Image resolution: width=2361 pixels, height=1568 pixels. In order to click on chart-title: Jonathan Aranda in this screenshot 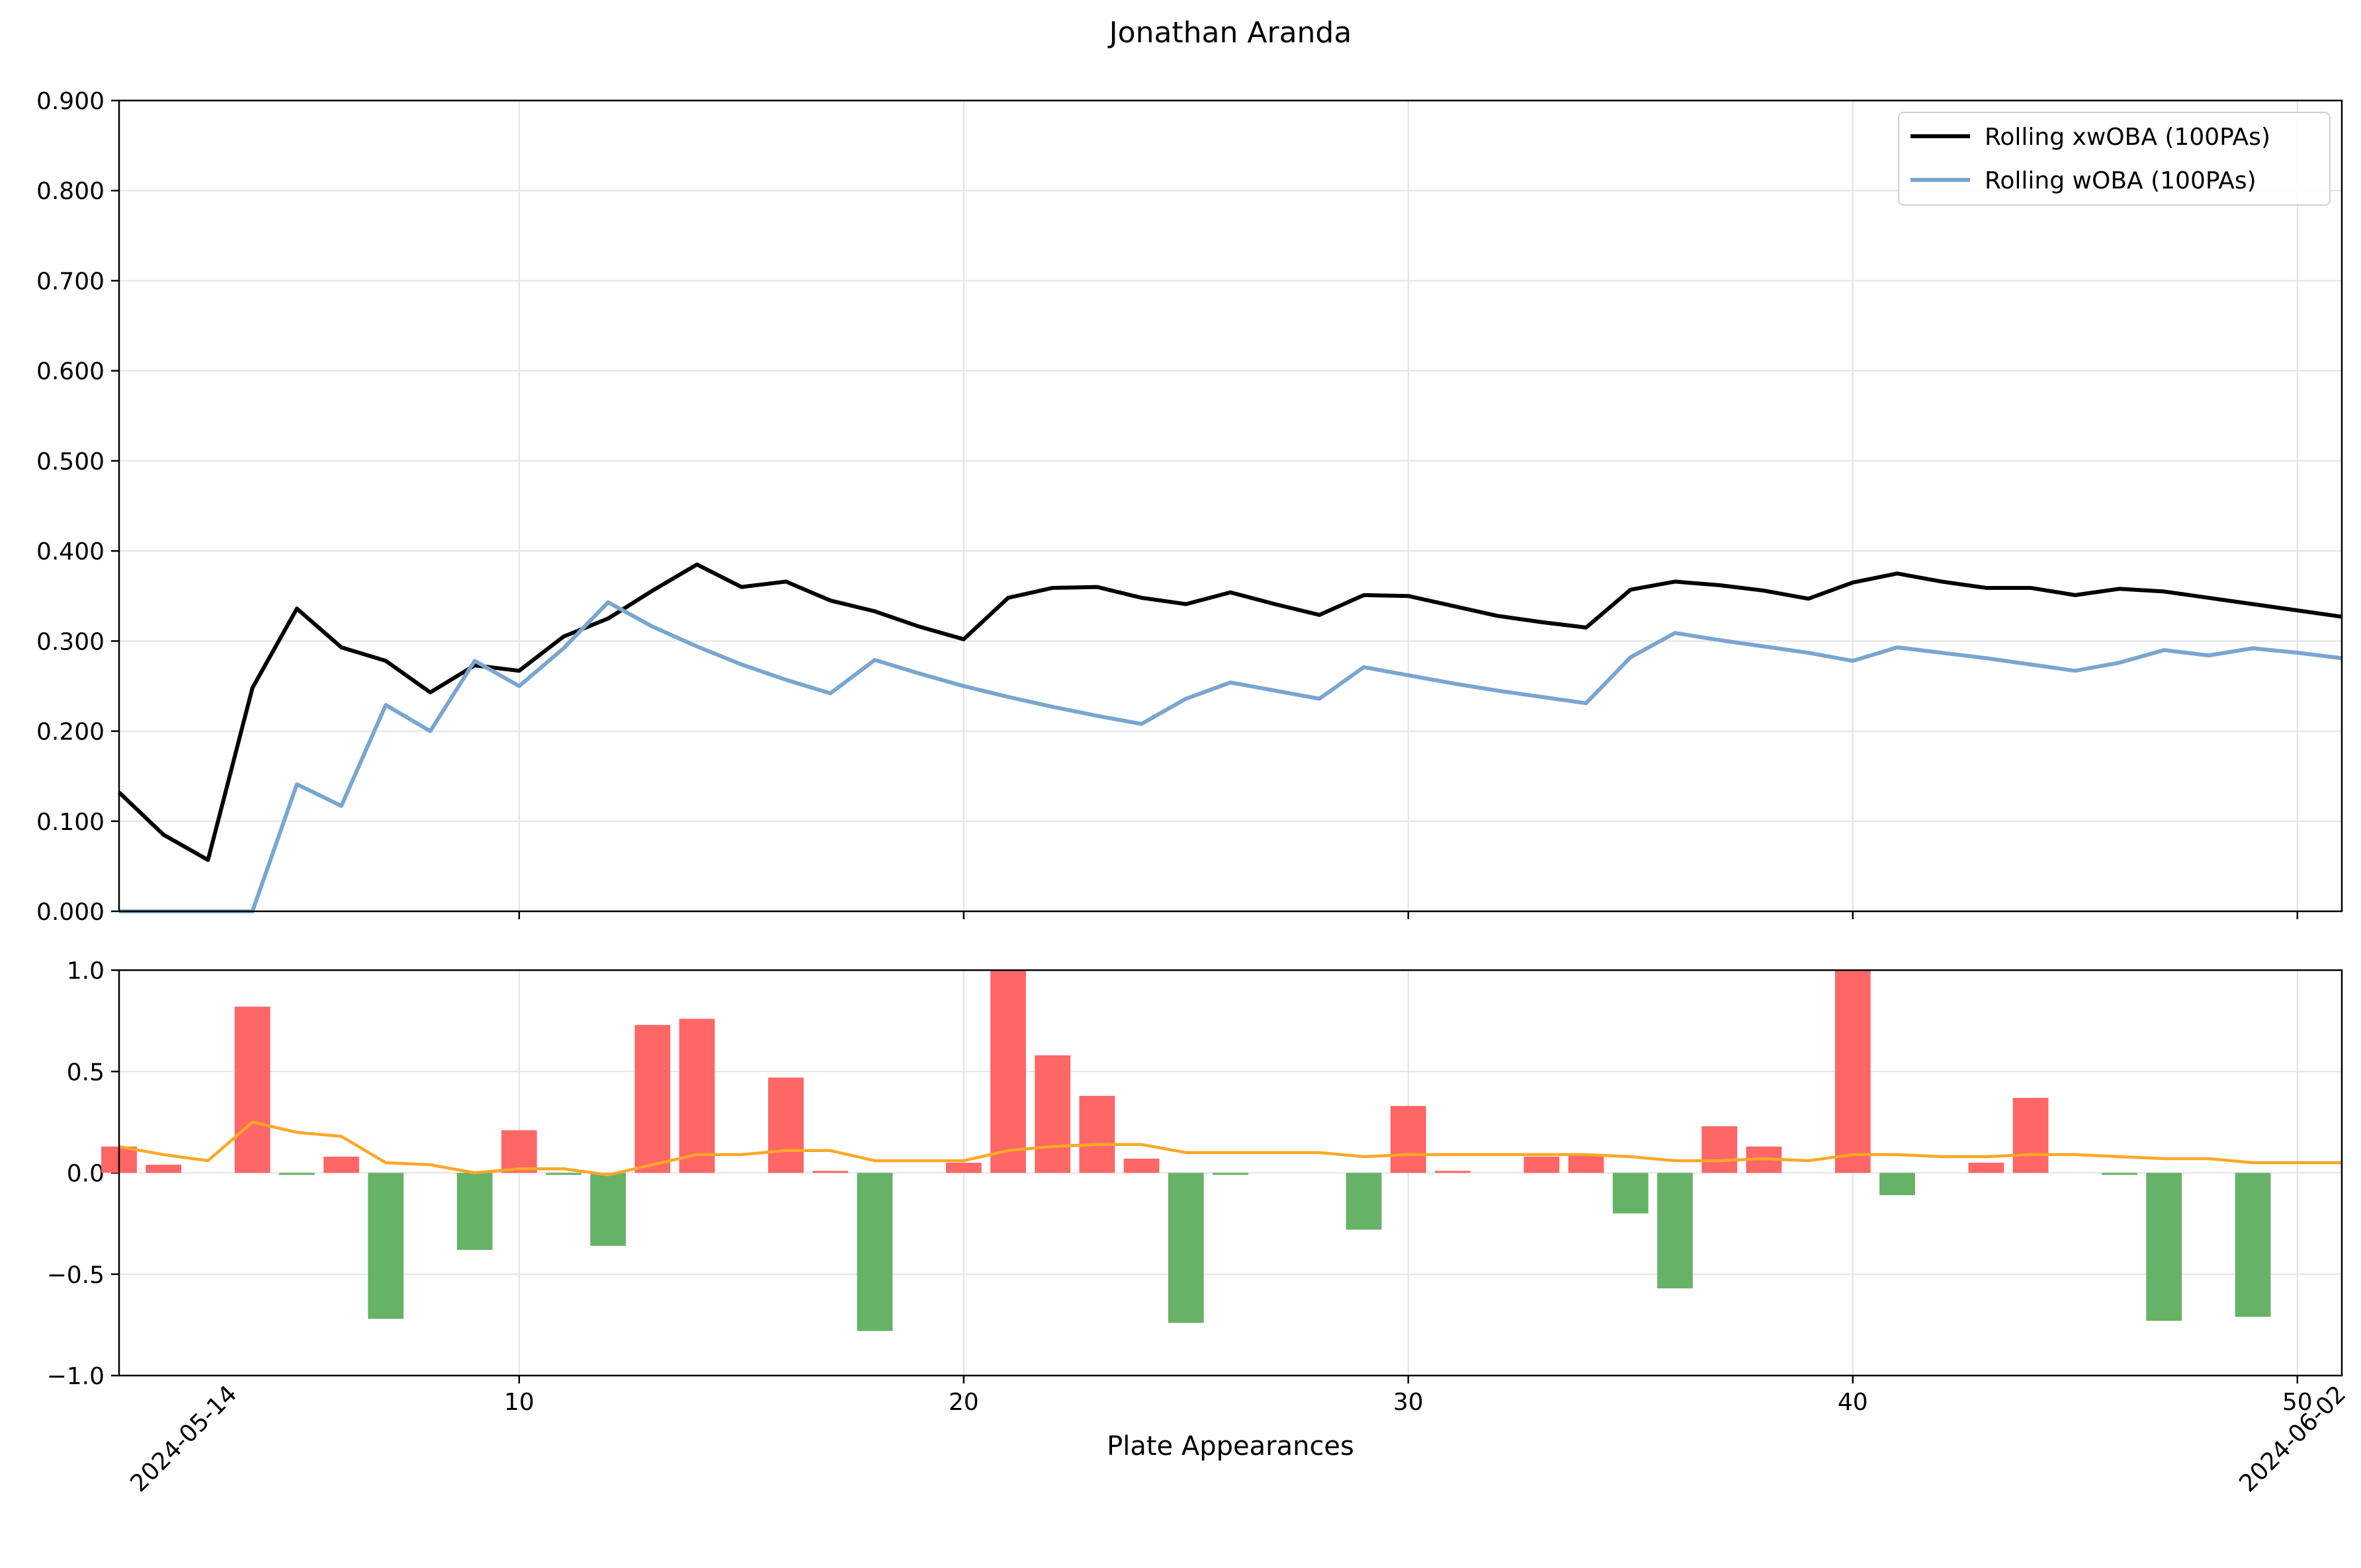, I will do `click(1229, 33)`.